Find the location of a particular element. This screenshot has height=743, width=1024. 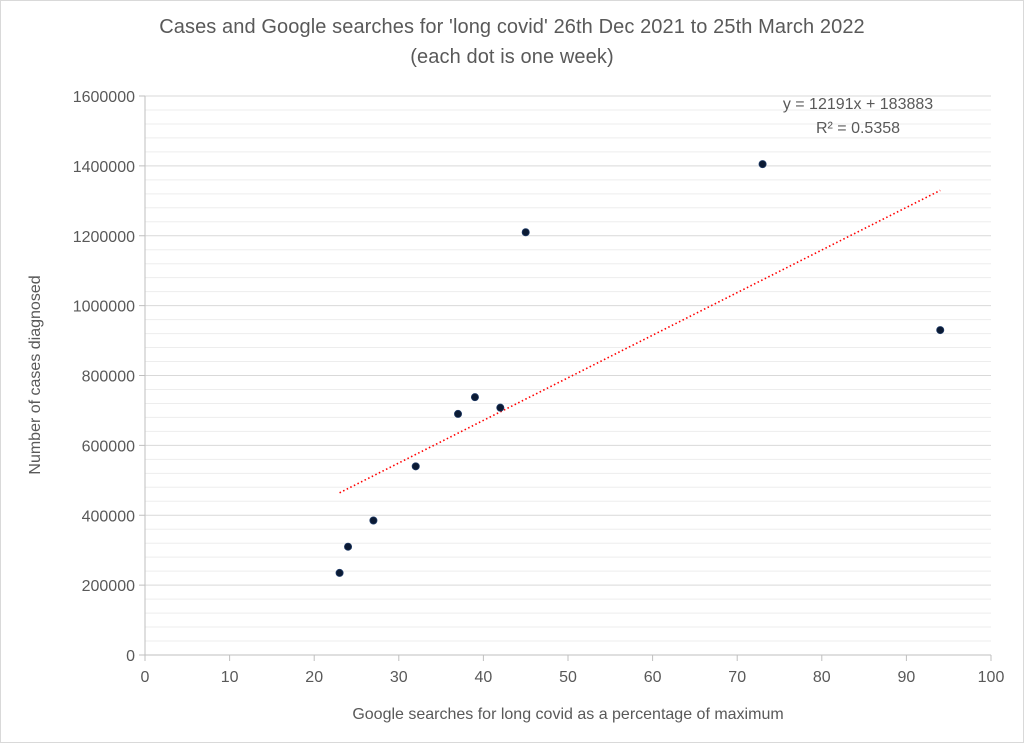

x-tick-label: 30 is located at coordinates (399, 677).